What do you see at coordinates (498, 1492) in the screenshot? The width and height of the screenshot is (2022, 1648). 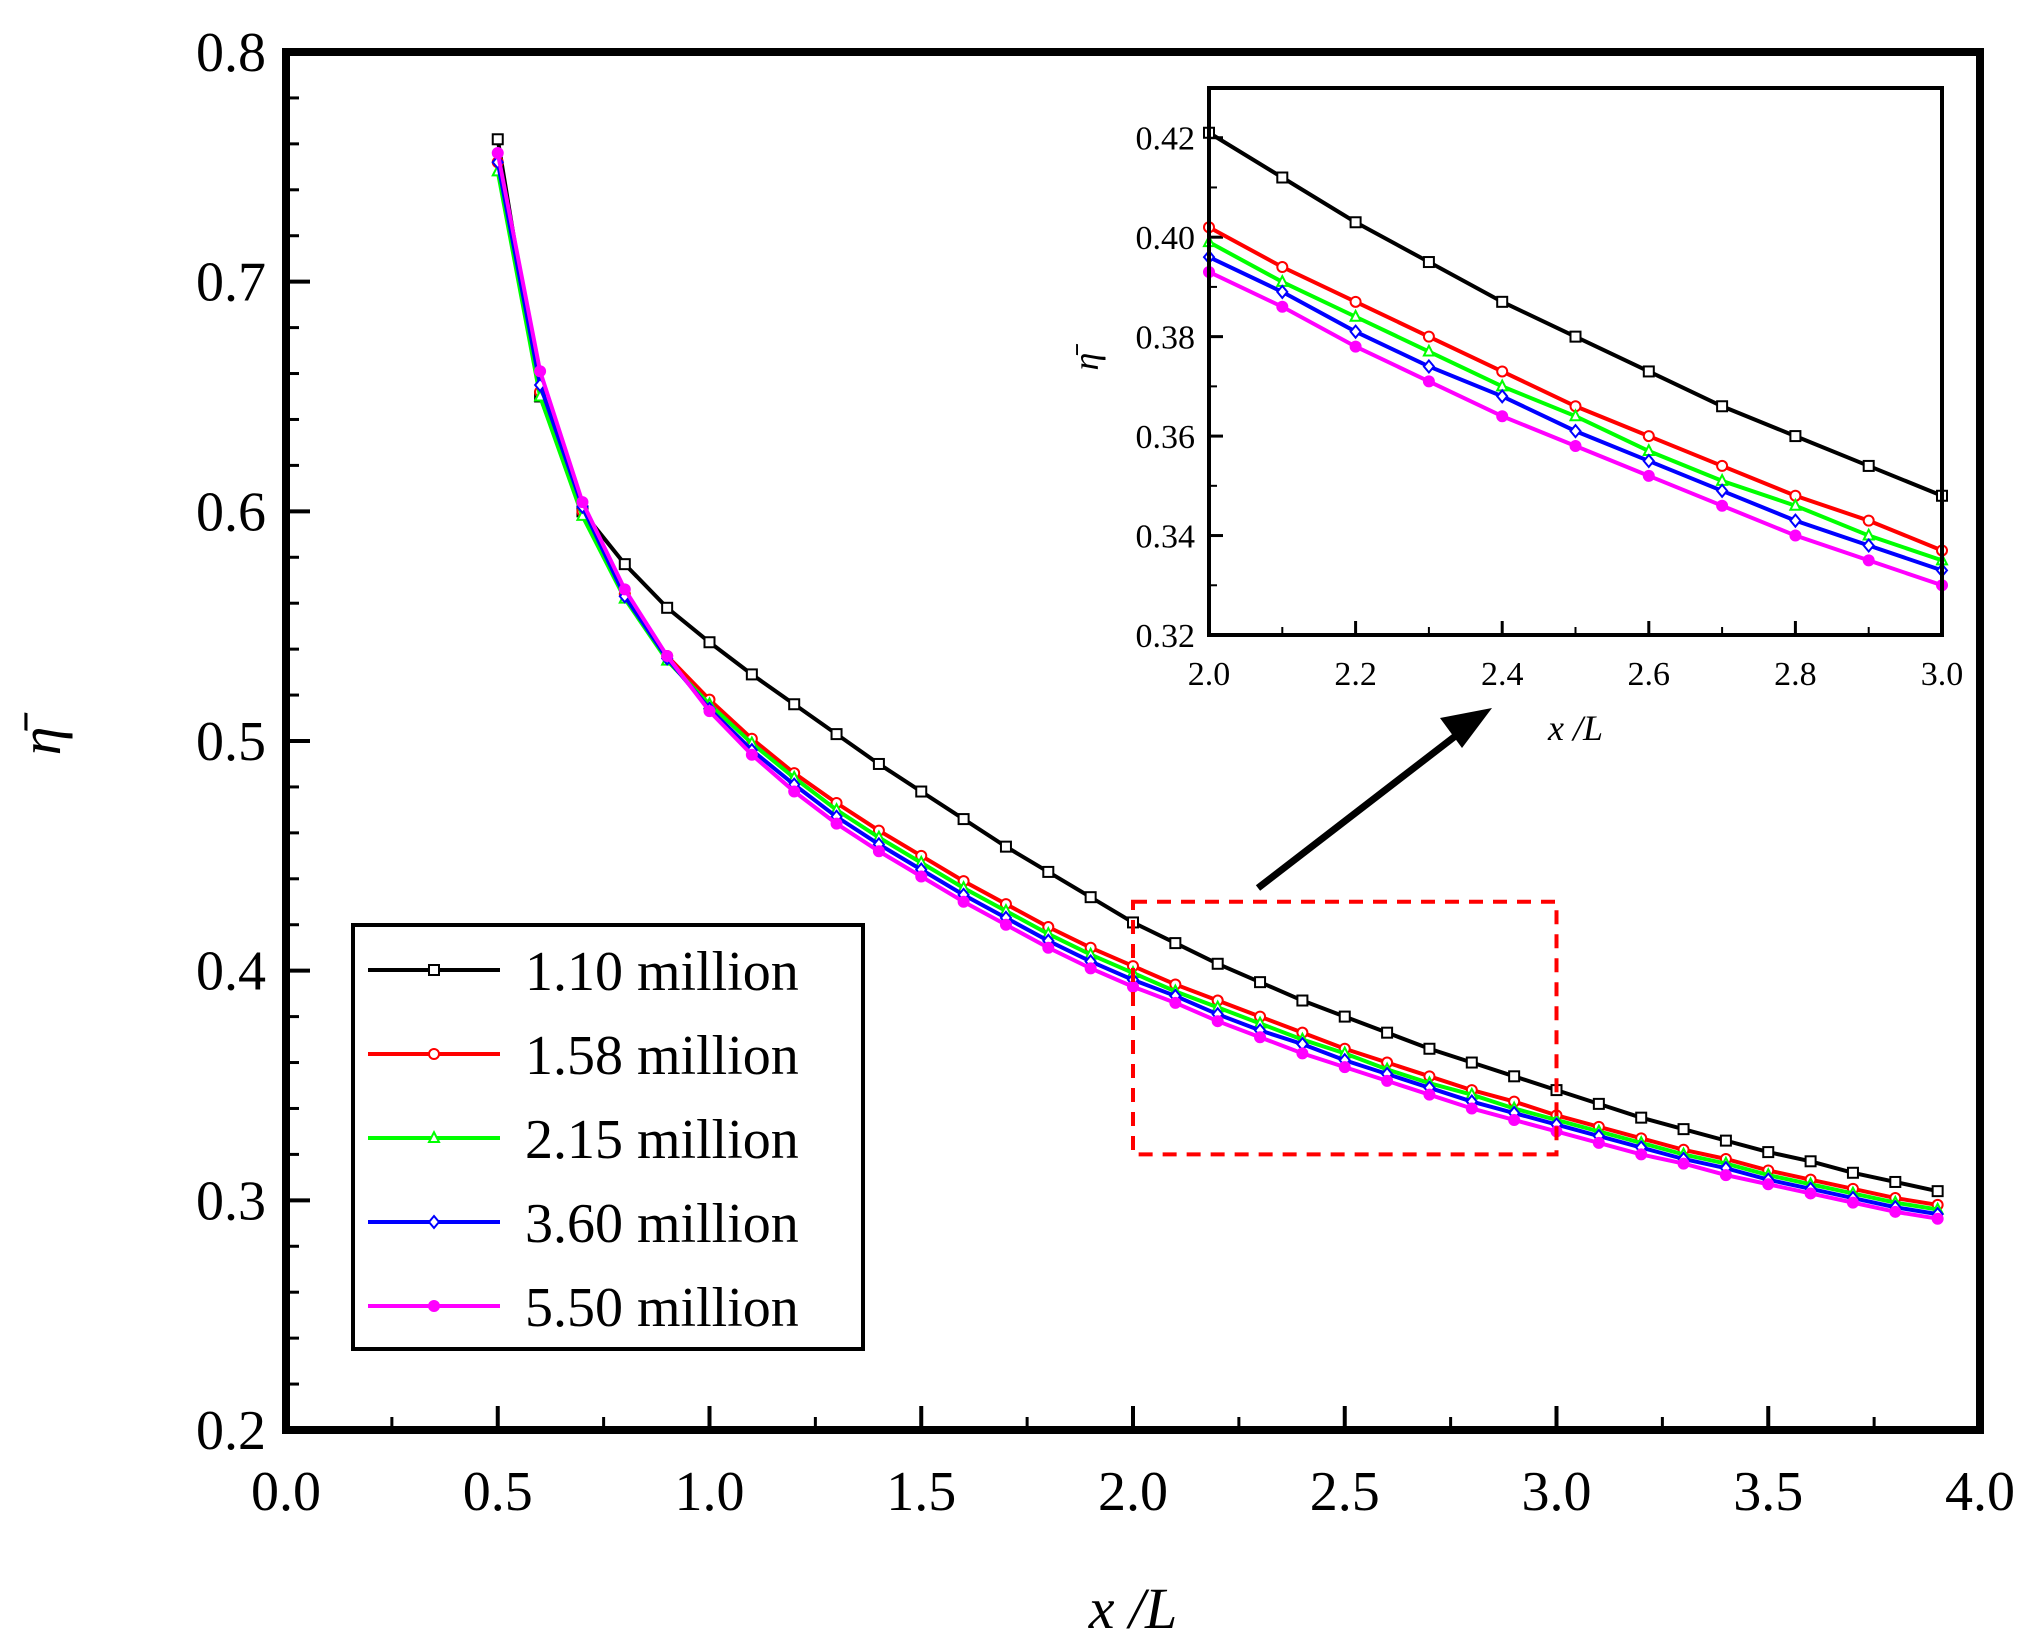 I see `x-tick-label: 0.5` at bounding box center [498, 1492].